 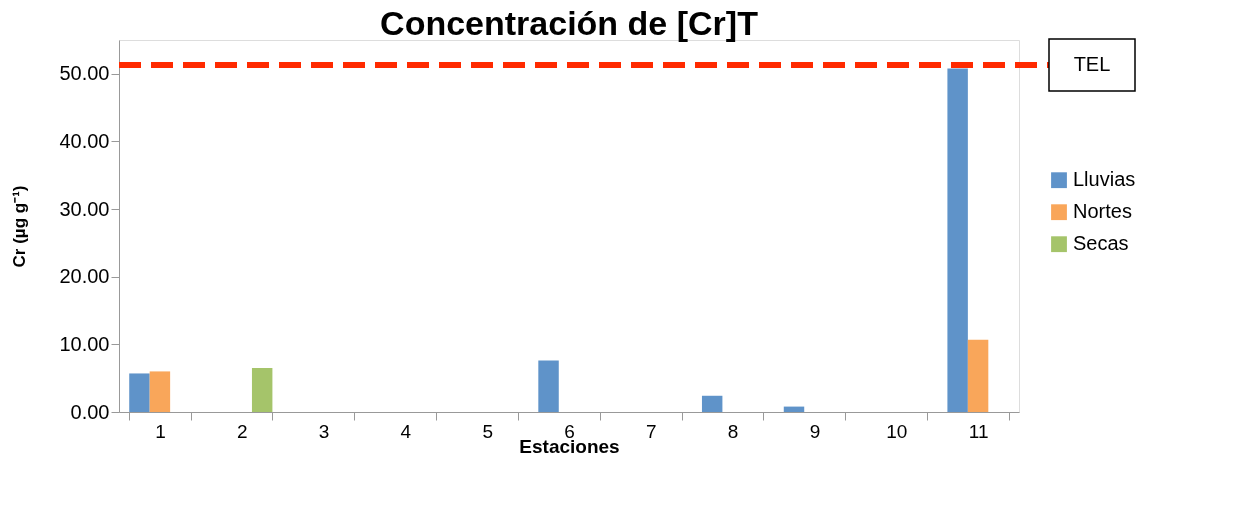 What do you see at coordinates (1101, 243) in the screenshot?
I see `legend-label: Secas` at bounding box center [1101, 243].